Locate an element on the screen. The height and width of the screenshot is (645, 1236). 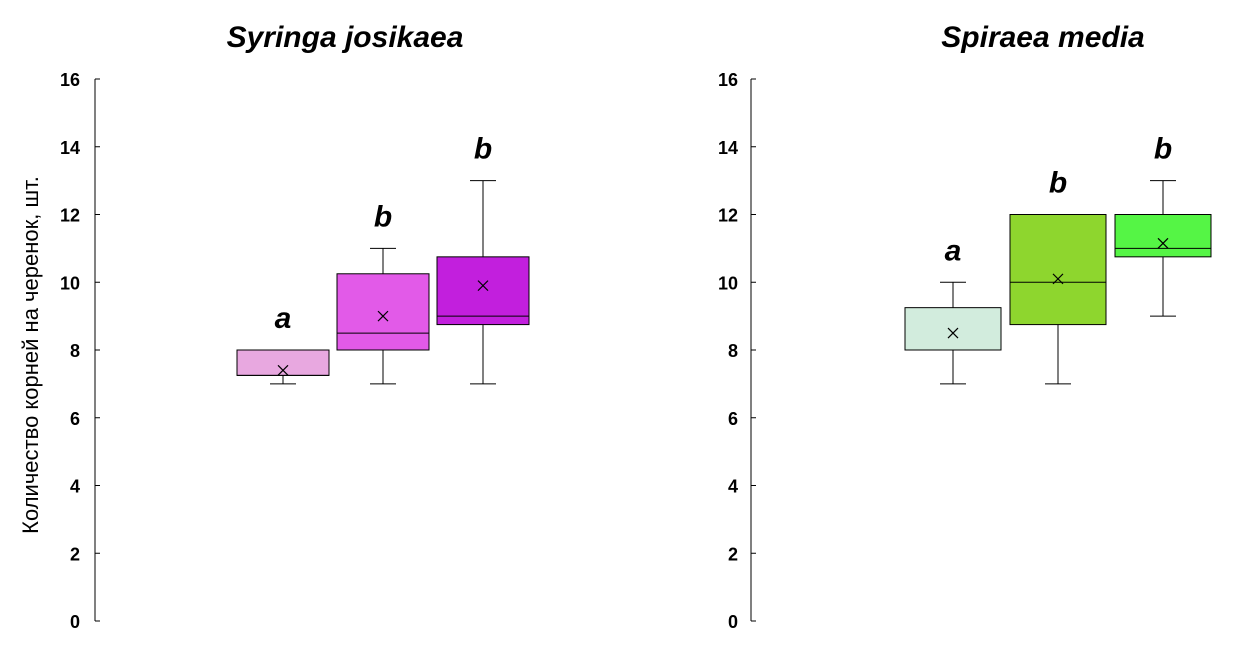
chart-title: Syringa josikaea is located at coordinates (345, 37).